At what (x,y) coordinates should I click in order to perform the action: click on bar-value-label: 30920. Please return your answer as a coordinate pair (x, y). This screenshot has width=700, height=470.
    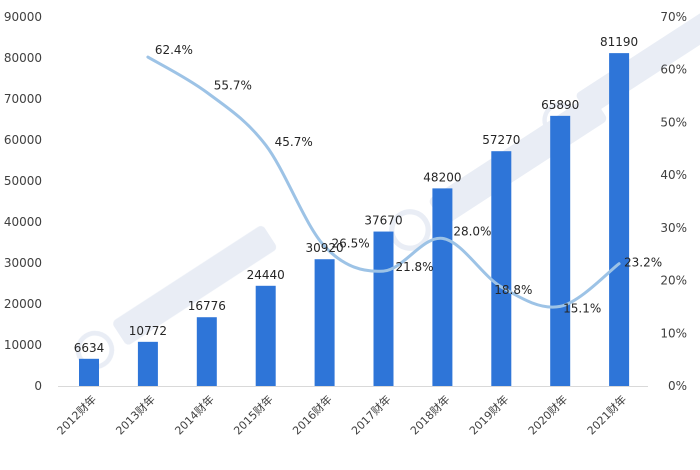
    Looking at the image, I should click on (325, 248).